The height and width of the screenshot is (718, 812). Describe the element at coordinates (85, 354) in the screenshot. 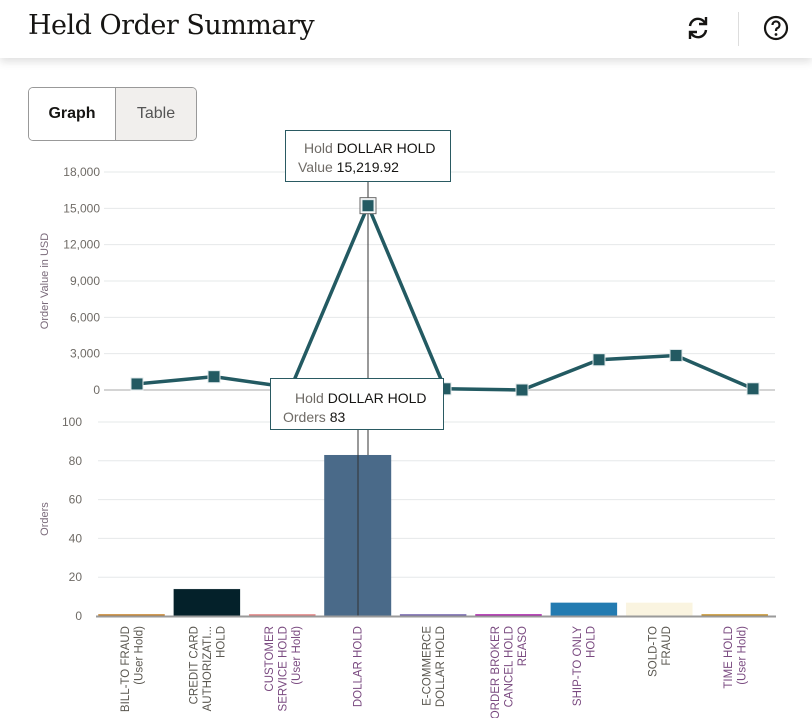

I see `y-tick-label: 3,000` at that location.